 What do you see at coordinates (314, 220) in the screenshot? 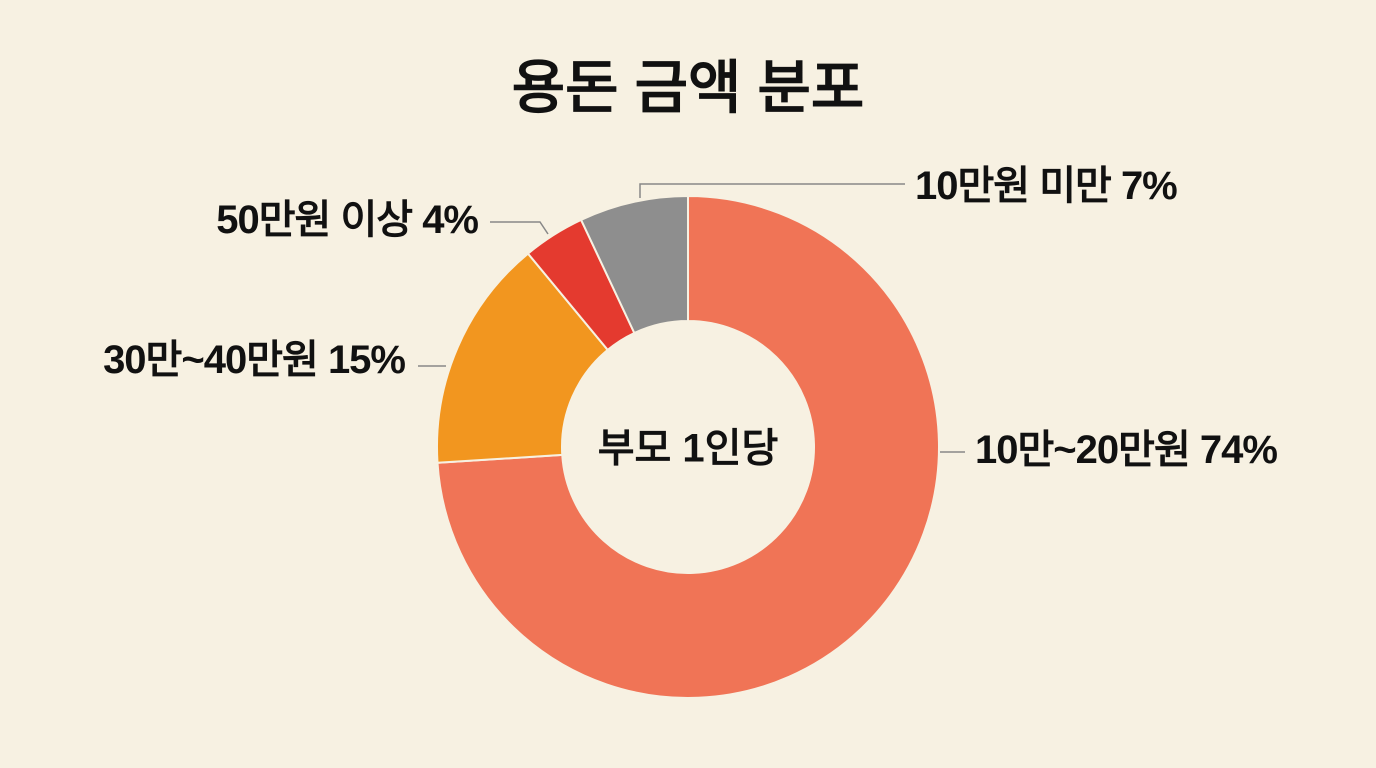
I see `category-label: 50만원 이상` at bounding box center [314, 220].